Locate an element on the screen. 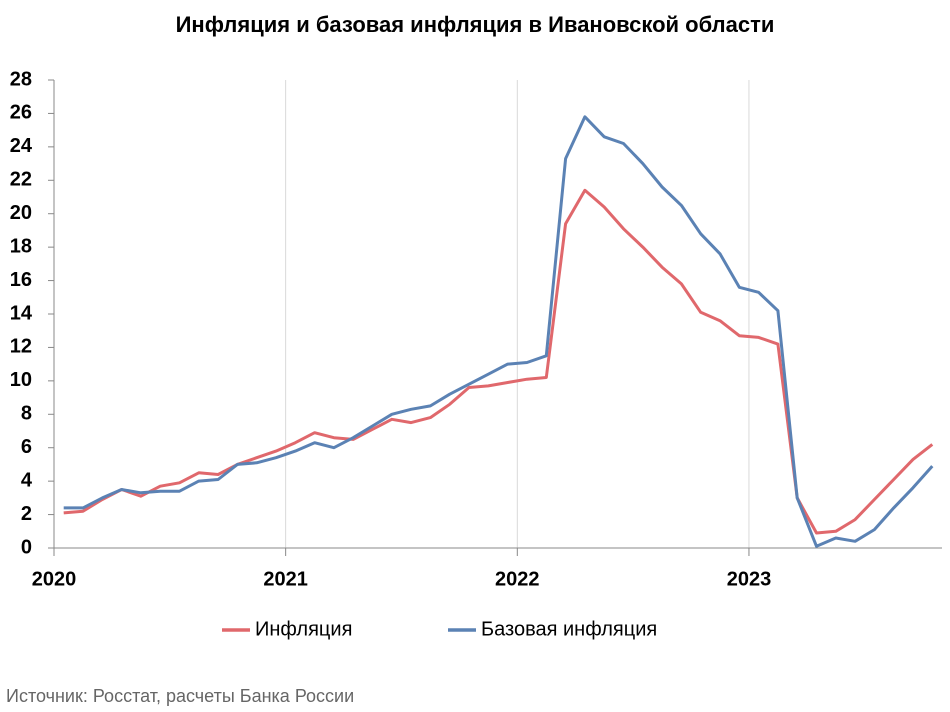 The height and width of the screenshot is (712, 950). source: Источник: Росстат, расчеты Банка России is located at coordinates (180, 696).